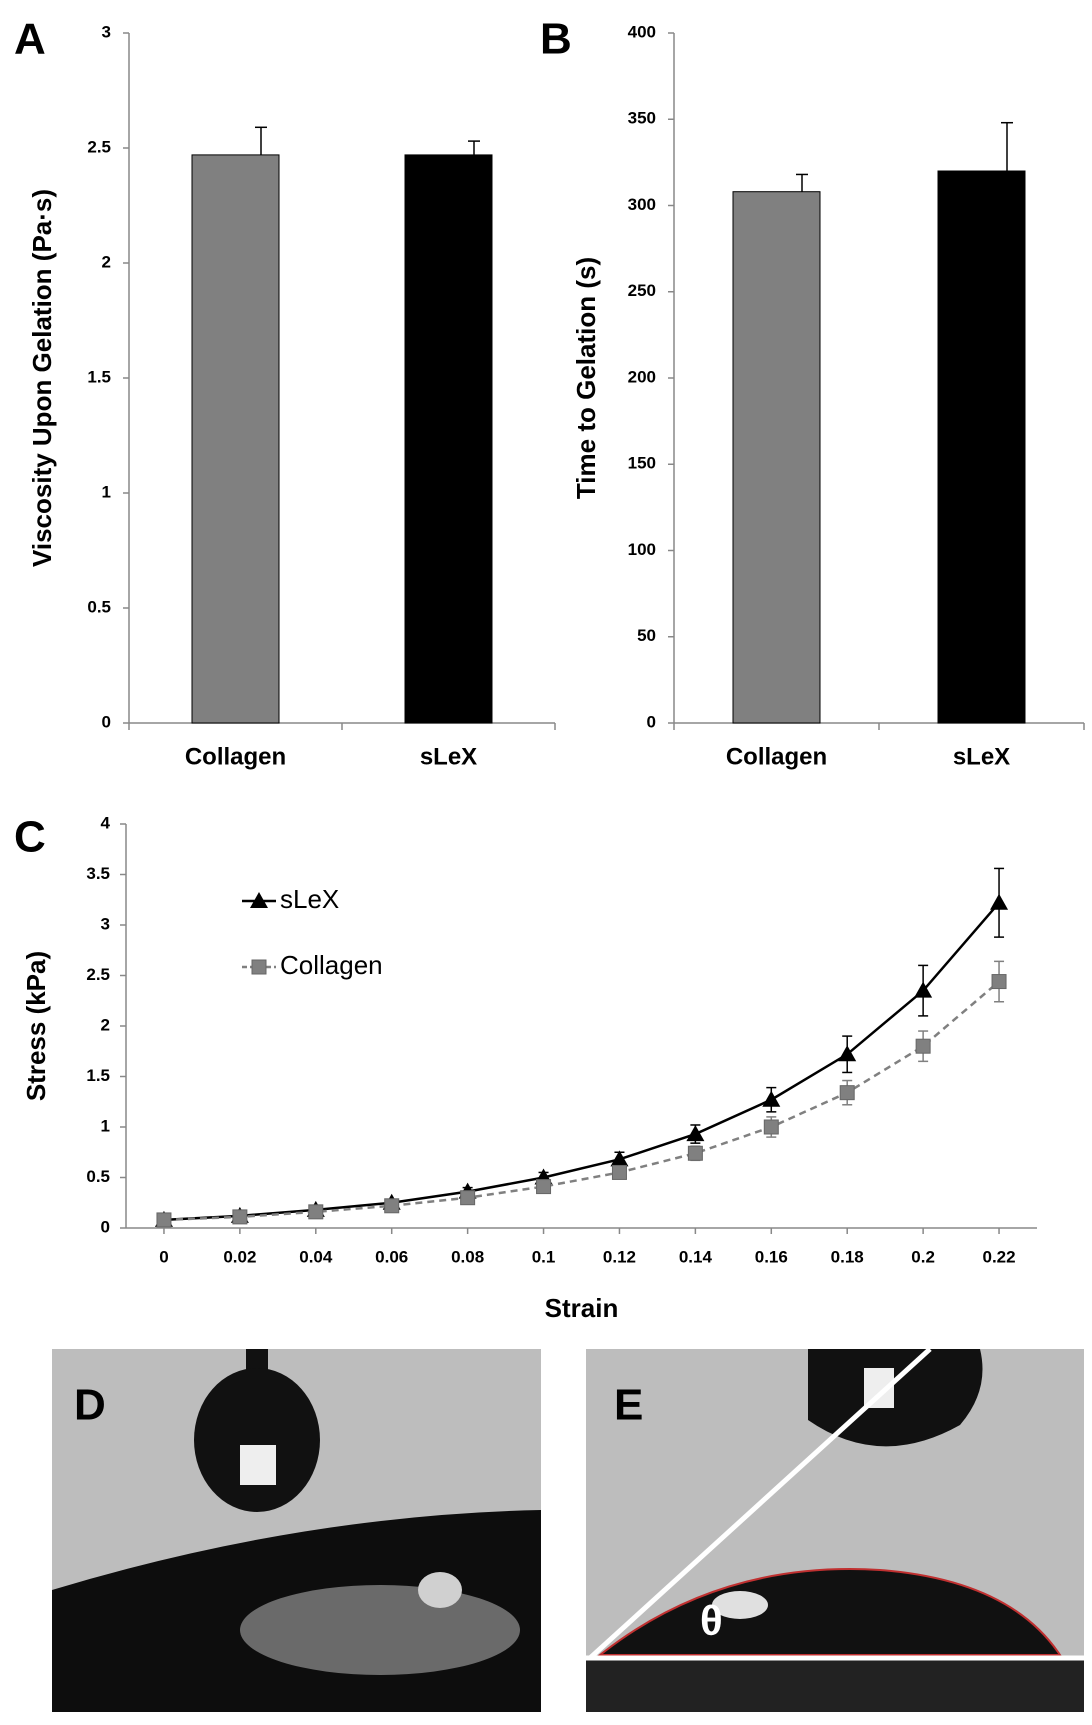  What do you see at coordinates (923, 1256) in the screenshot?
I see `x-tick-label: 0.2` at bounding box center [923, 1256].